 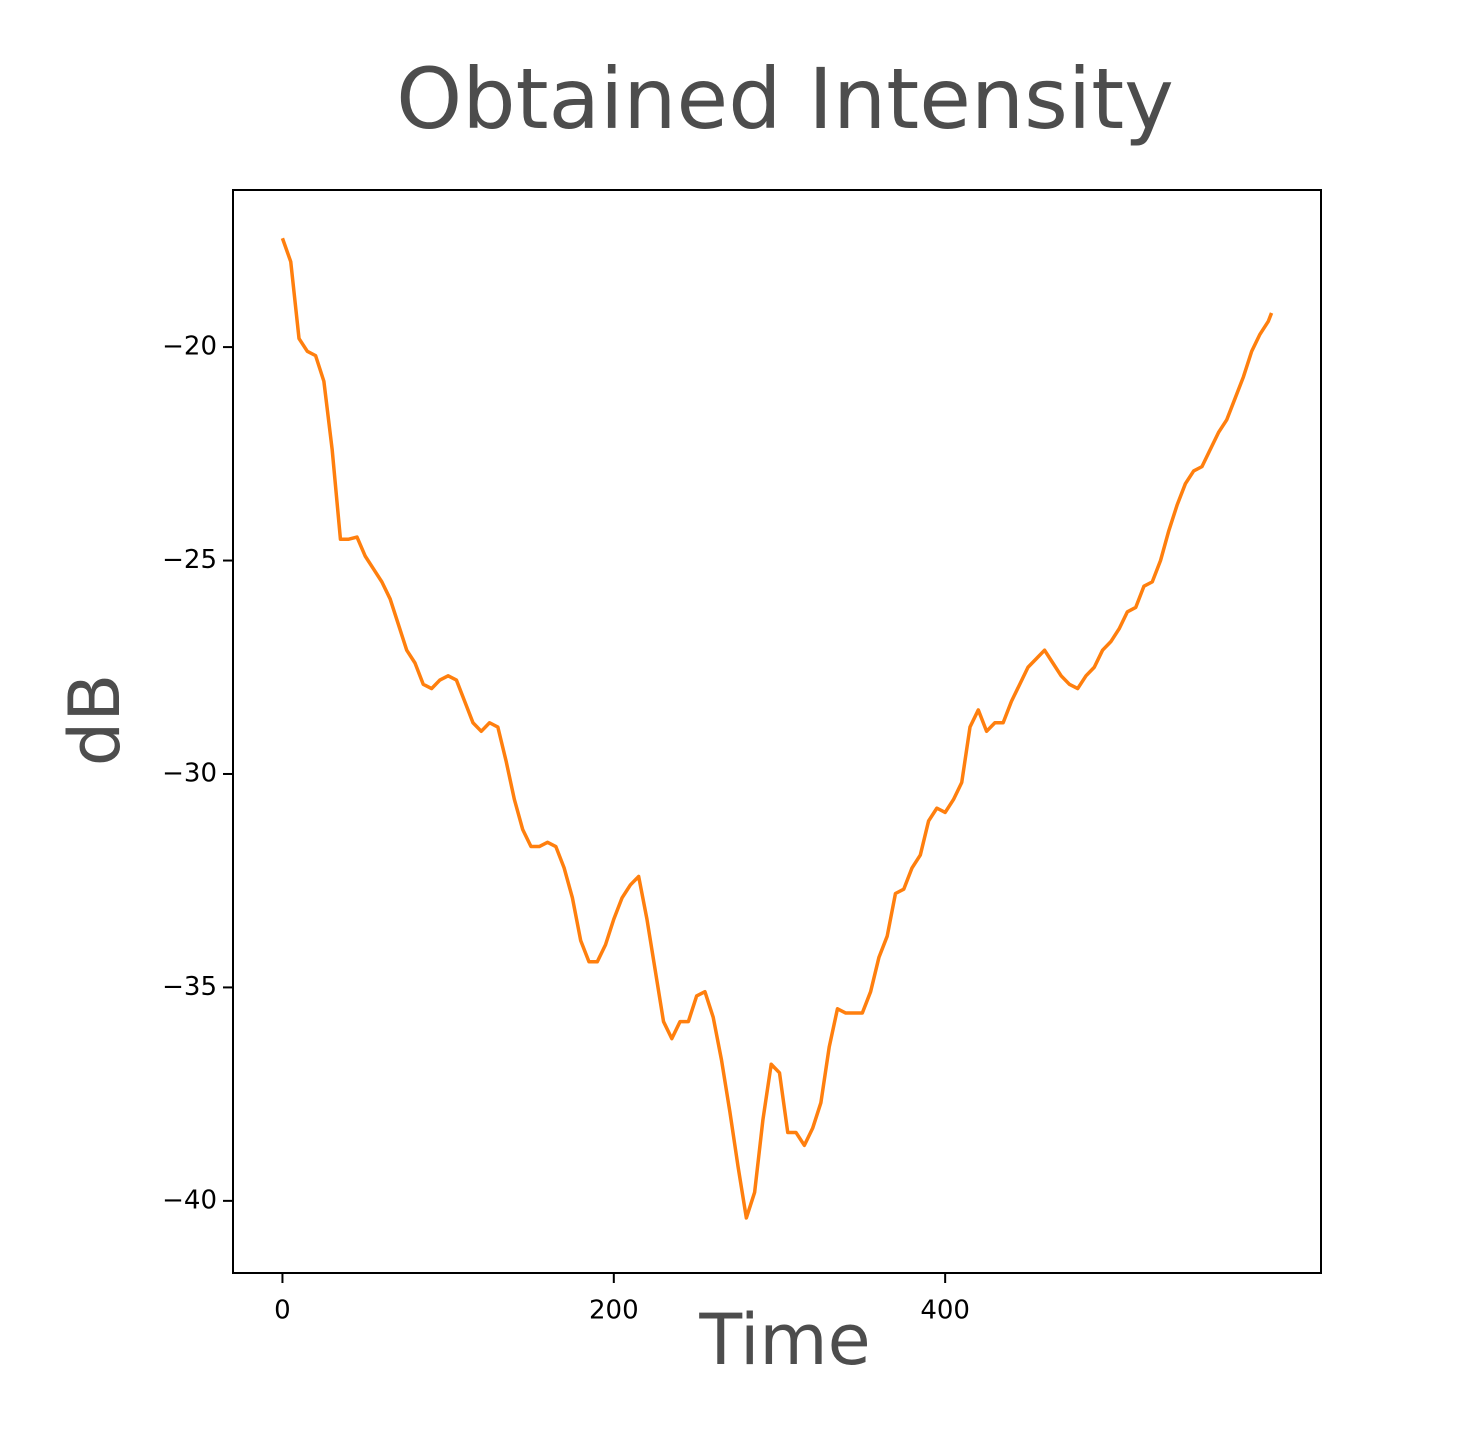 I want to click on x-tick-label: 0, so click(x=282, y=1311).